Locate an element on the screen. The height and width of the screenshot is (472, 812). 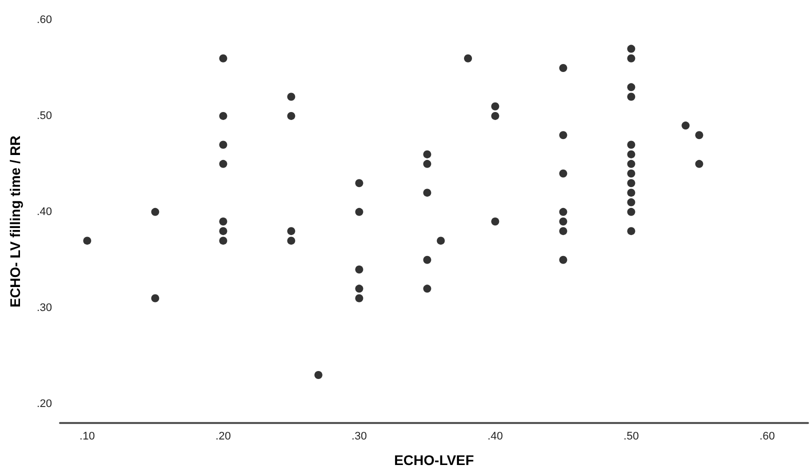
x-tick-label: .20 is located at coordinates (223, 436).